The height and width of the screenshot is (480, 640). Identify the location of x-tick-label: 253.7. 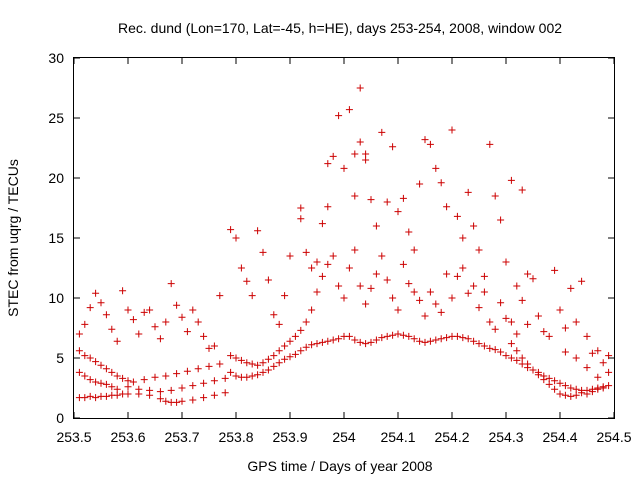
(181, 437).